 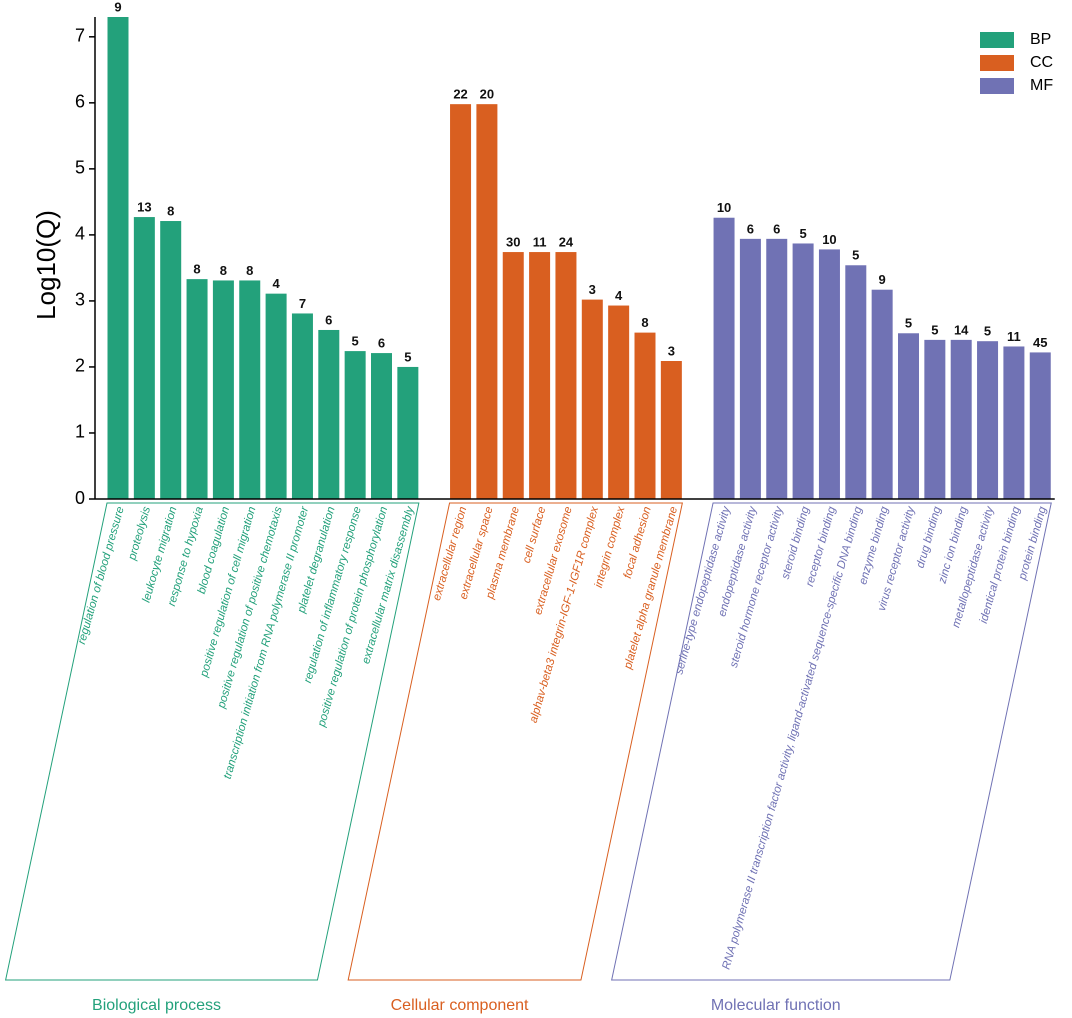 What do you see at coordinates (80, 366) in the screenshot?
I see `y-tick-label: 2` at bounding box center [80, 366].